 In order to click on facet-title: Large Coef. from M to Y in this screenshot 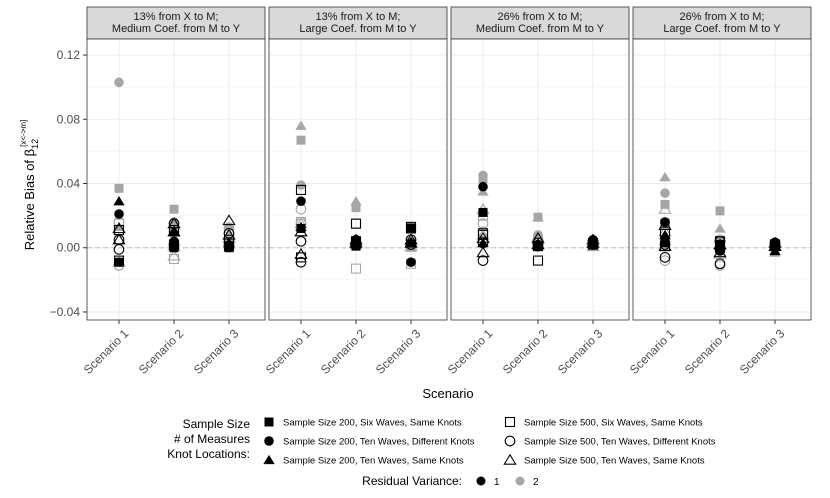, I will do `click(722, 29)`.